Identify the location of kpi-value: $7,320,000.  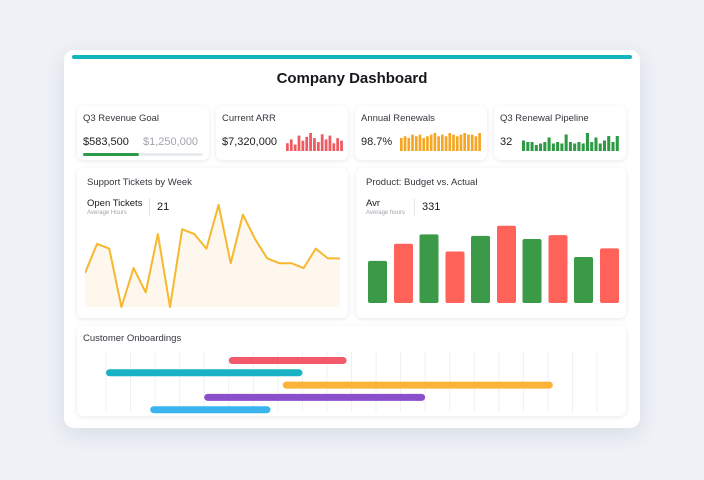
(250, 142).